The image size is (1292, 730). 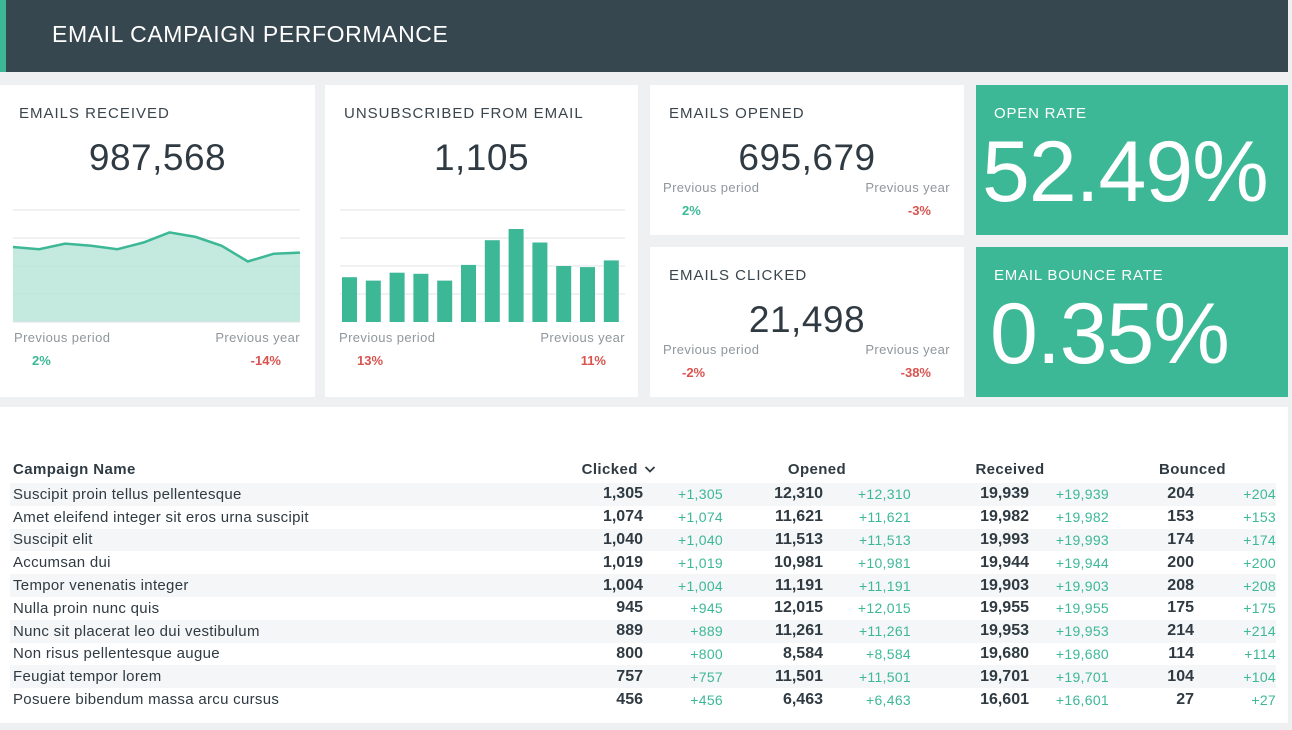 What do you see at coordinates (700, 517) in the screenshot?
I see `cell-clicked-delta: +1,074` at bounding box center [700, 517].